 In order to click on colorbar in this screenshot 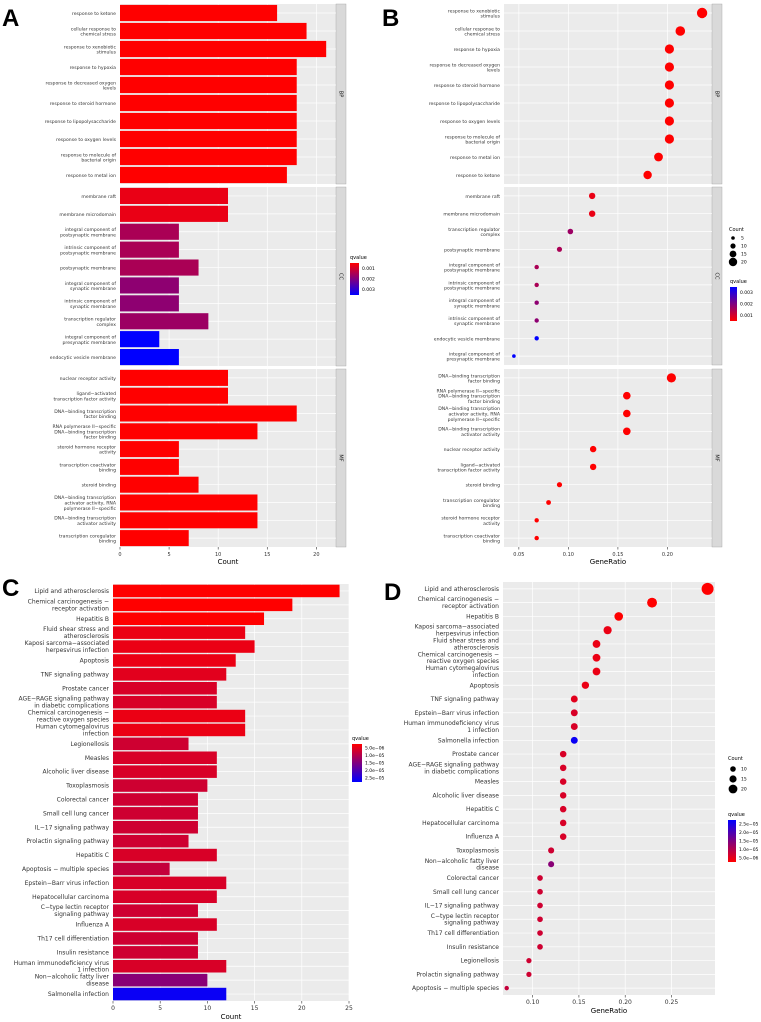, I will do `click(354, 279)`.